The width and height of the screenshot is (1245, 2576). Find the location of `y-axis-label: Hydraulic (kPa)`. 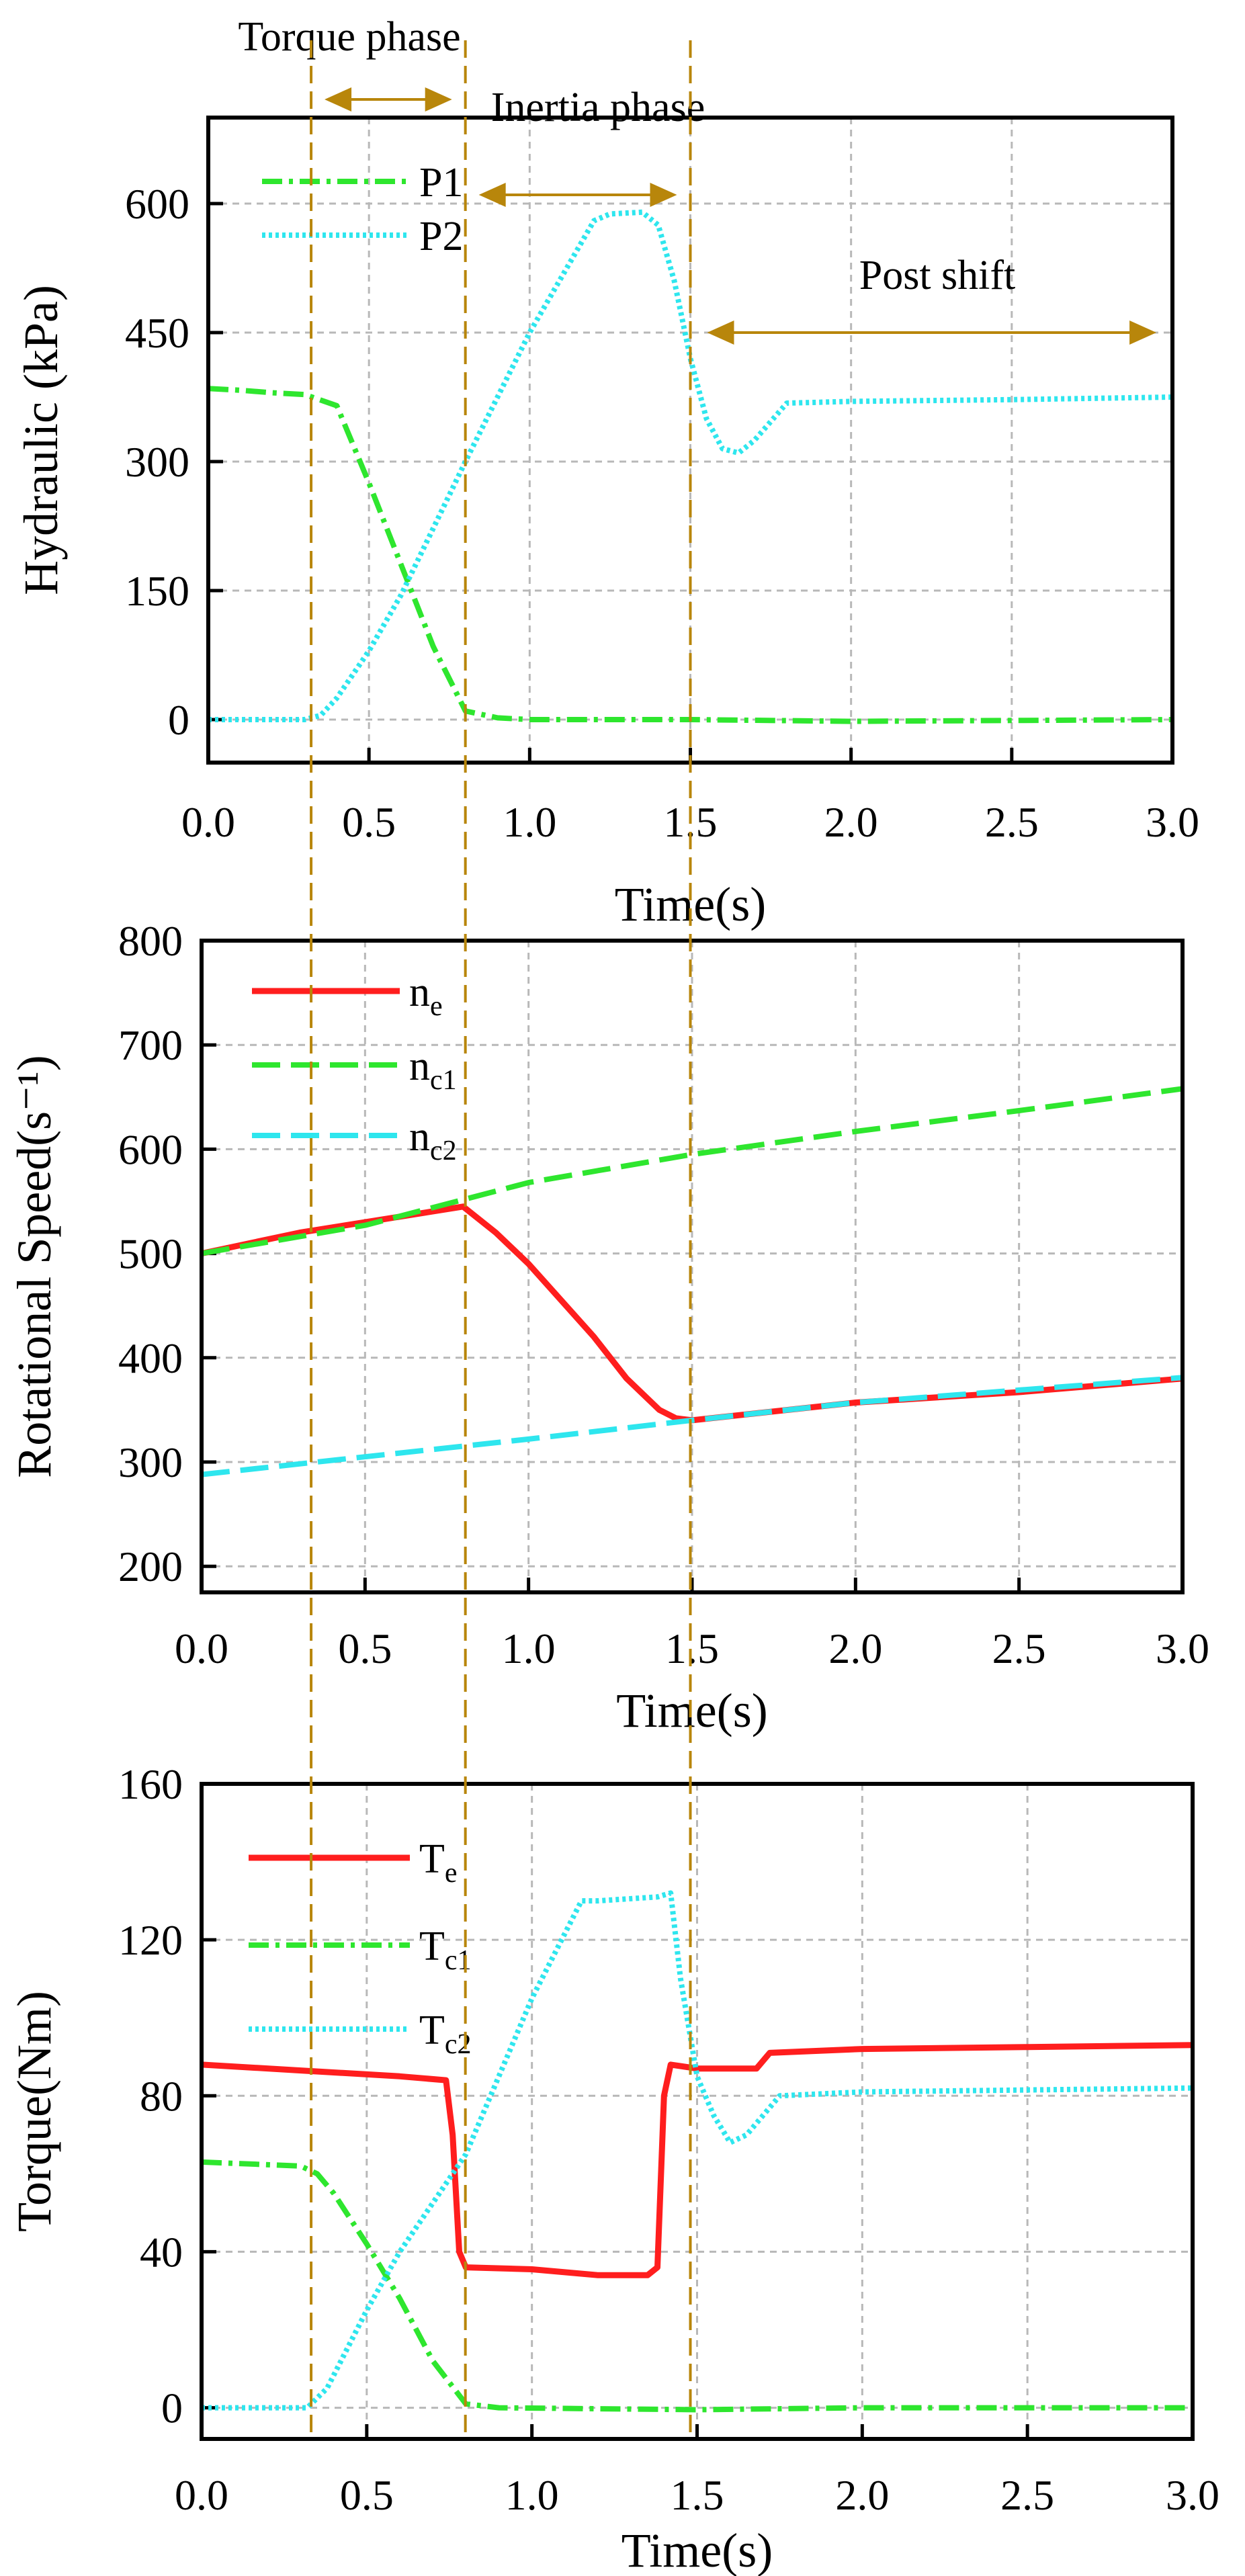

y-axis-label: Hydraulic (kPa) is located at coordinates (41, 440).